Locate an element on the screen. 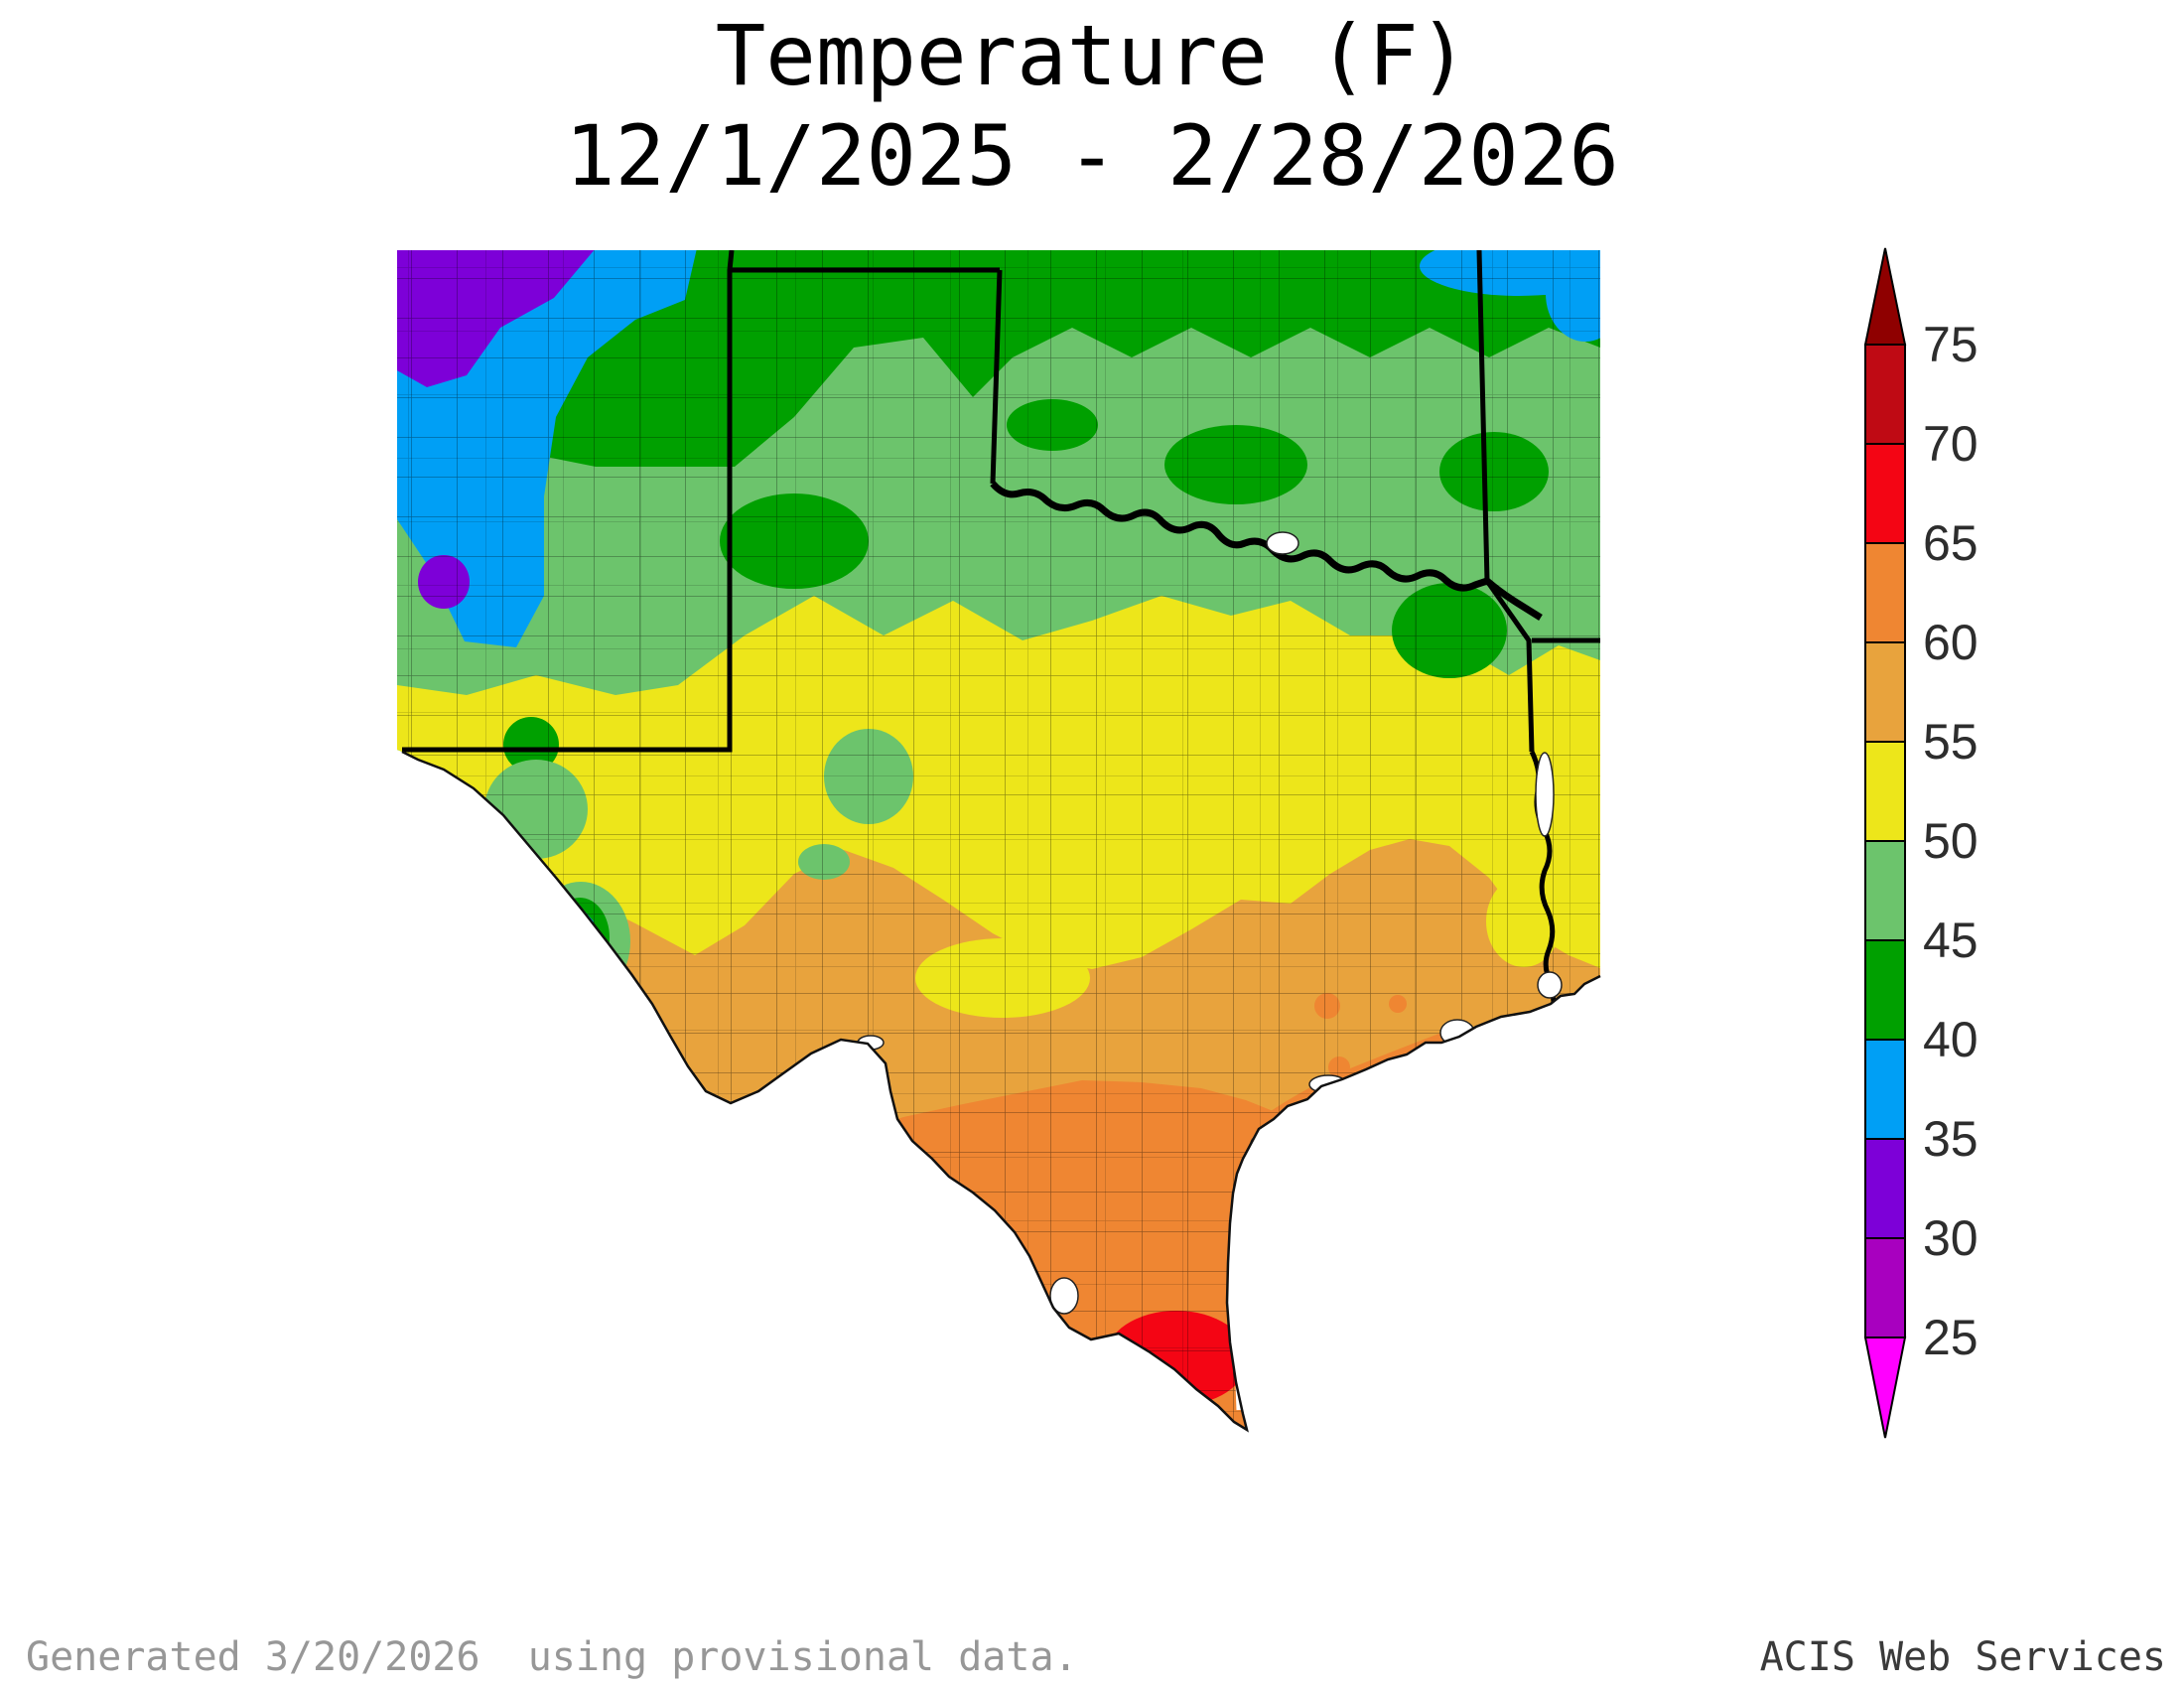  legend-tick-label: 30 is located at coordinates (1951, 1238).